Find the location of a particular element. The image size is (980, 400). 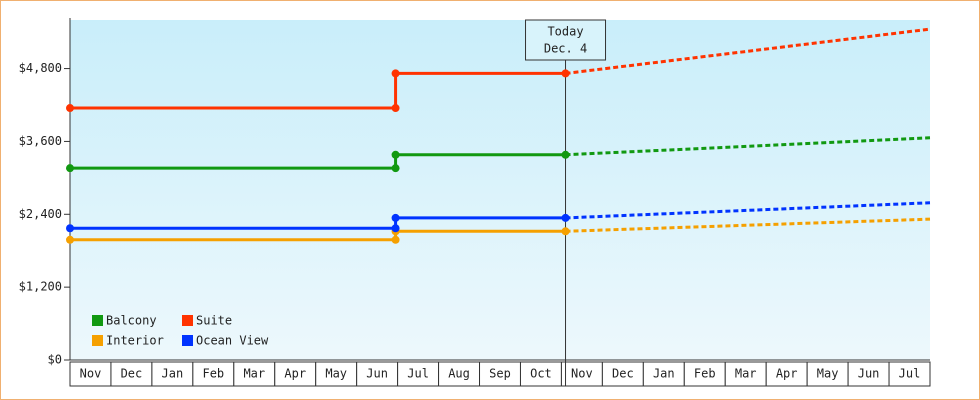

x-tick-label: Oct is located at coordinates (541, 374).